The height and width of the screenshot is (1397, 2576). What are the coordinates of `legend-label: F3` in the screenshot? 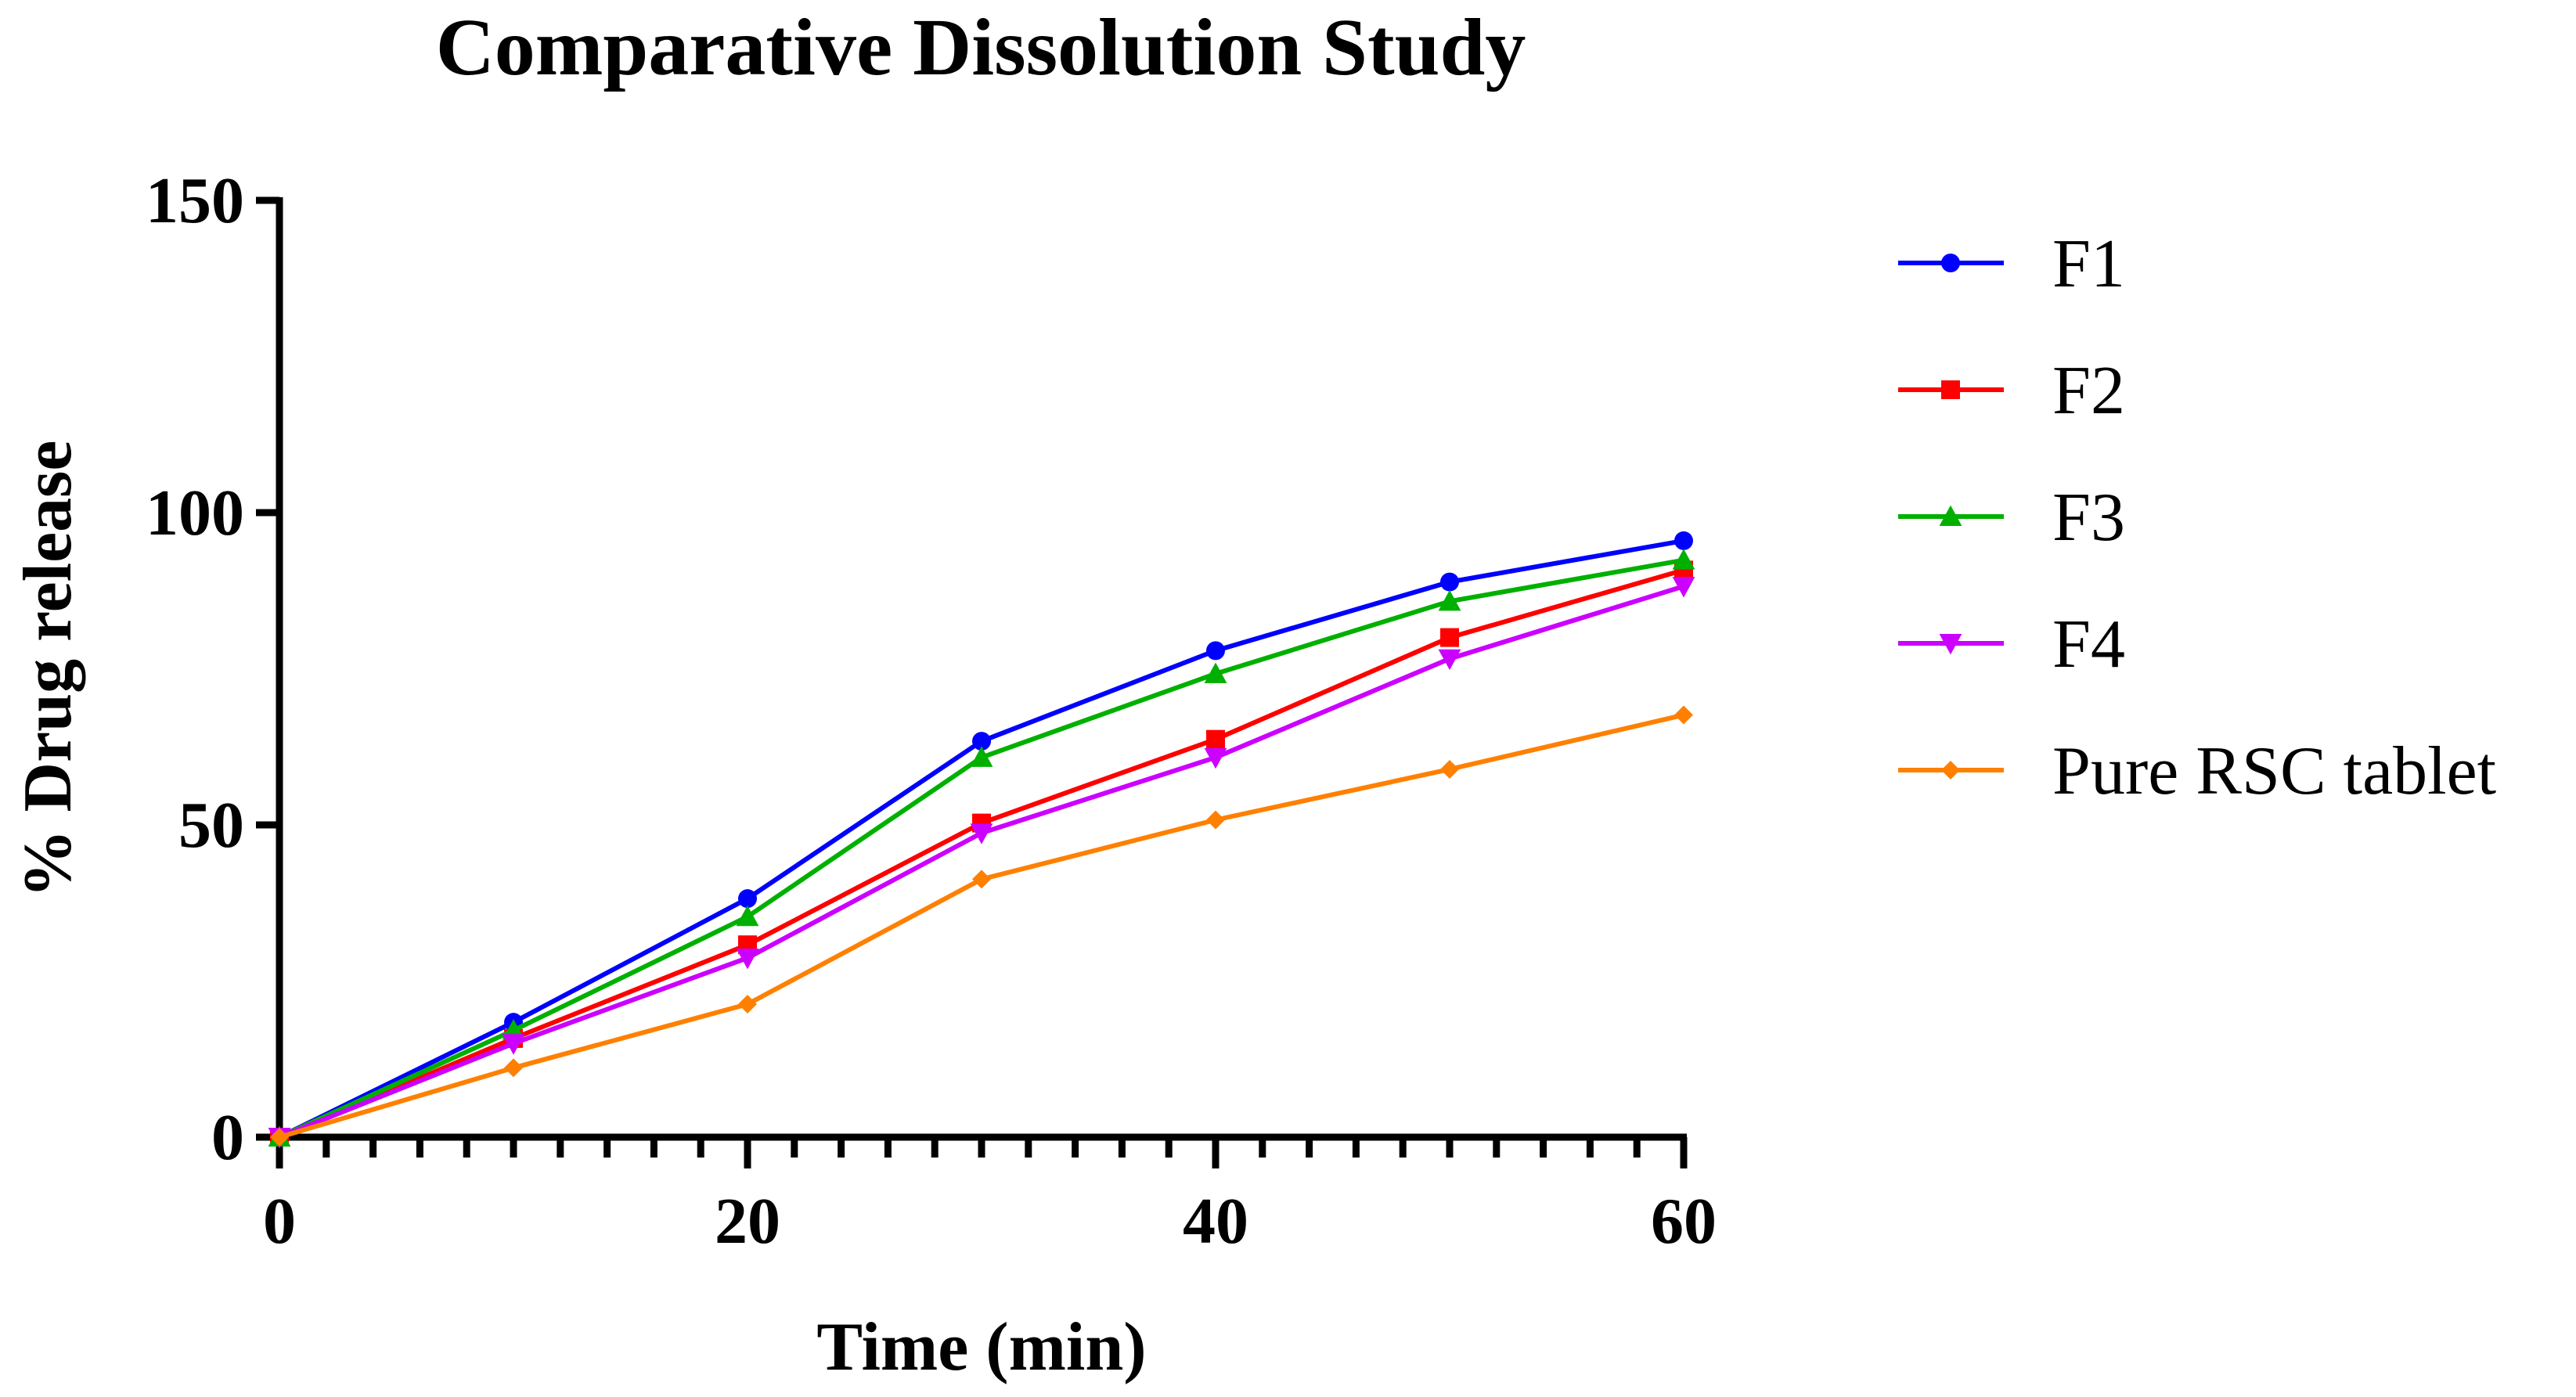 It's located at (2088, 518).